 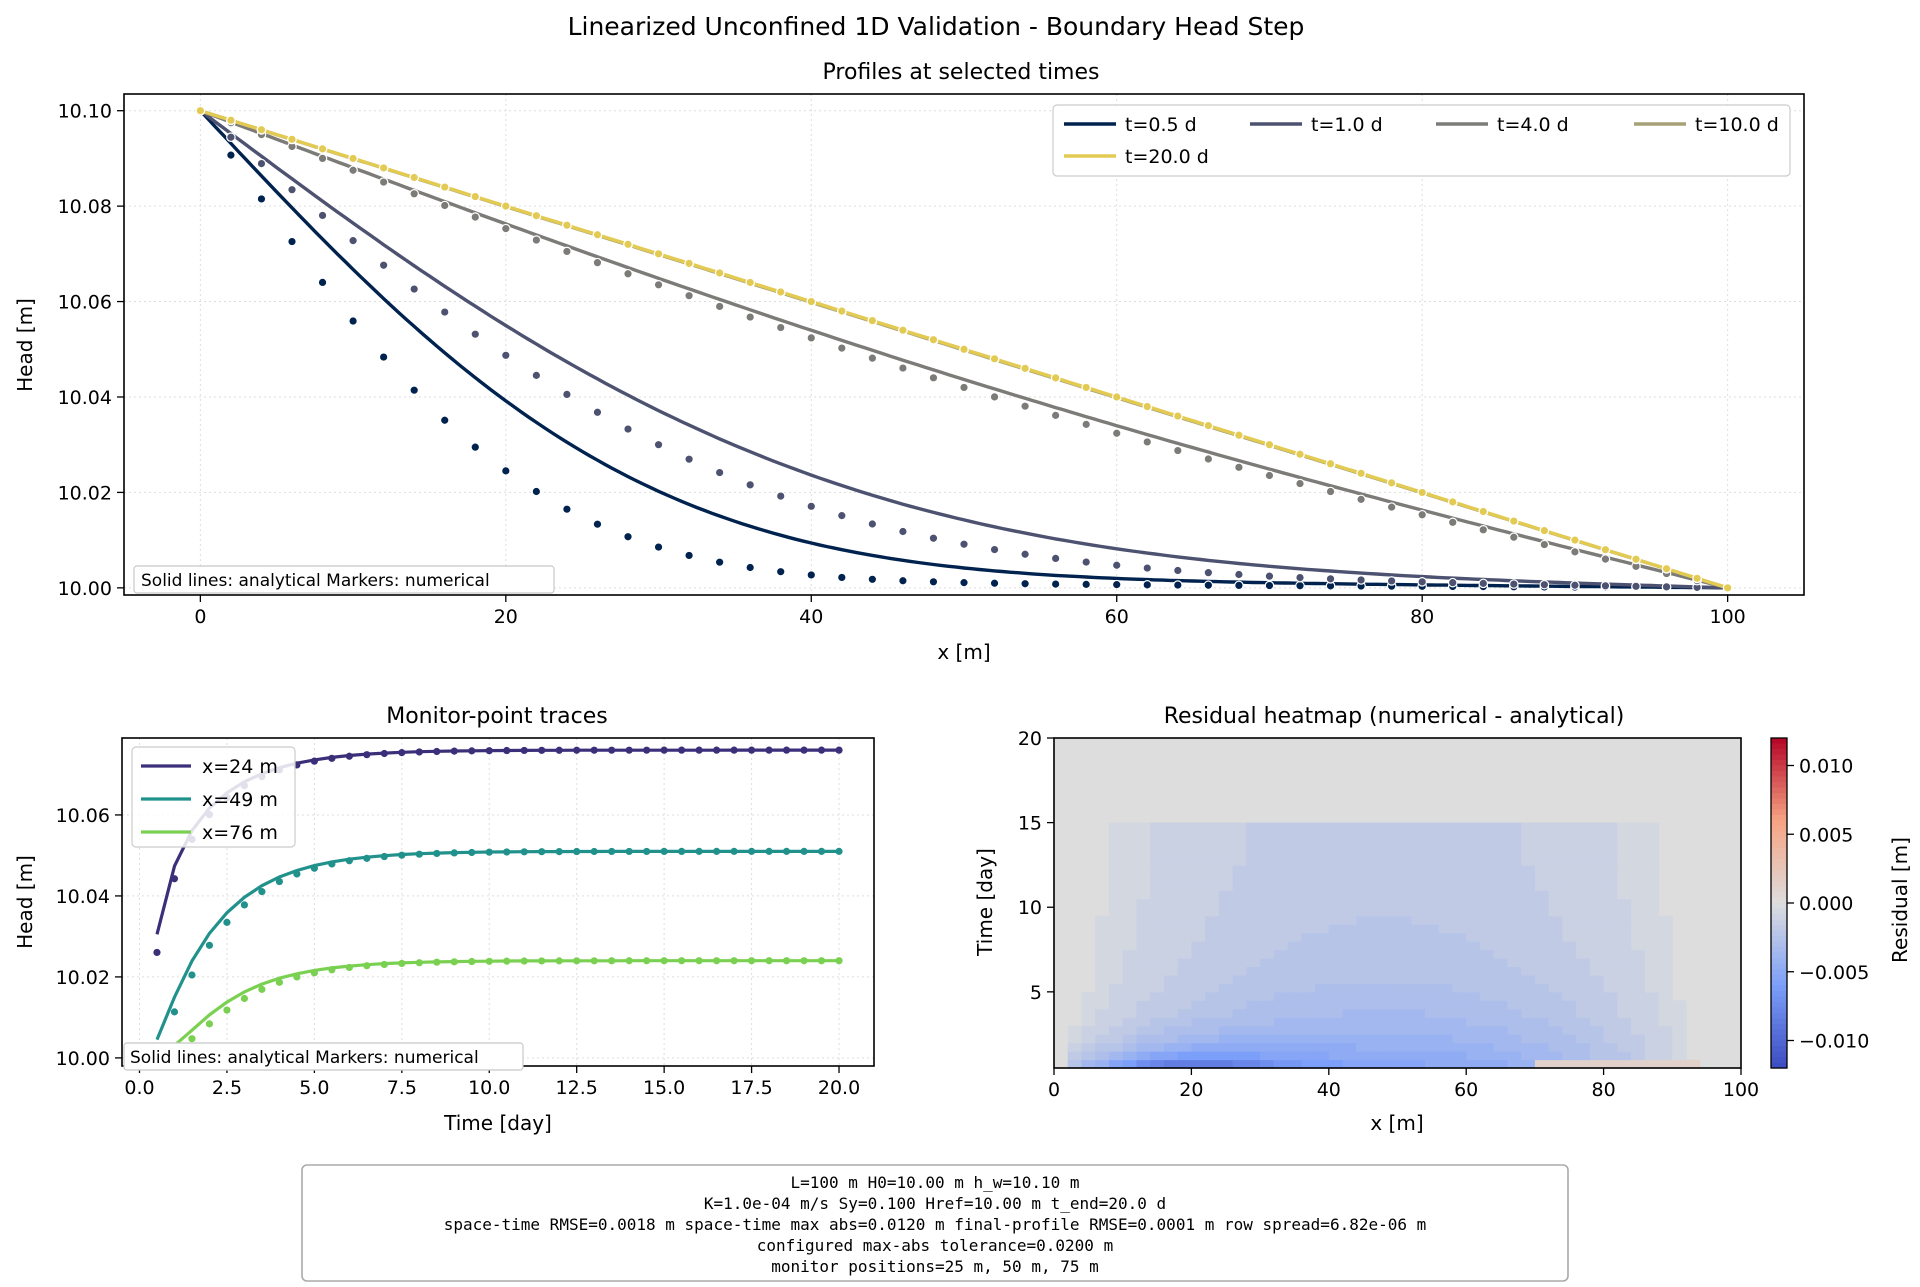 What do you see at coordinates (524, 961) in the screenshot?
I see `monitor-marker-x=76 m` at bounding box center [524, 961].